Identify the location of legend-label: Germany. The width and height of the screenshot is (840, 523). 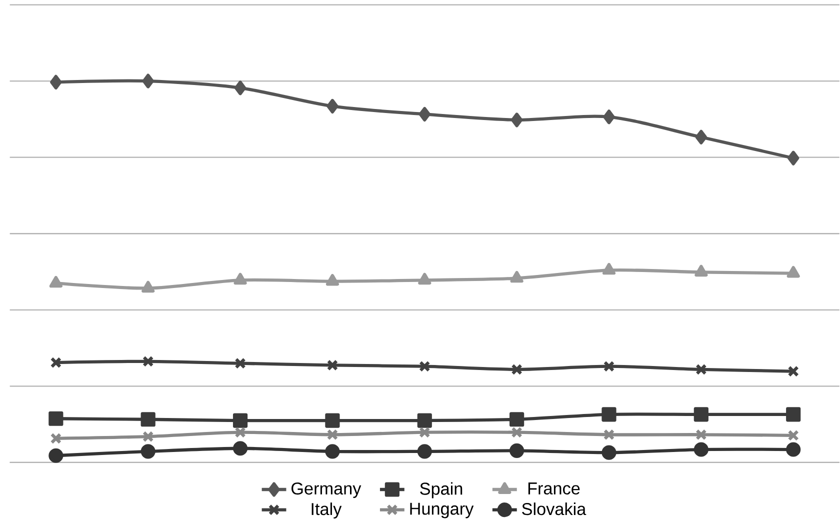
(327, 490).